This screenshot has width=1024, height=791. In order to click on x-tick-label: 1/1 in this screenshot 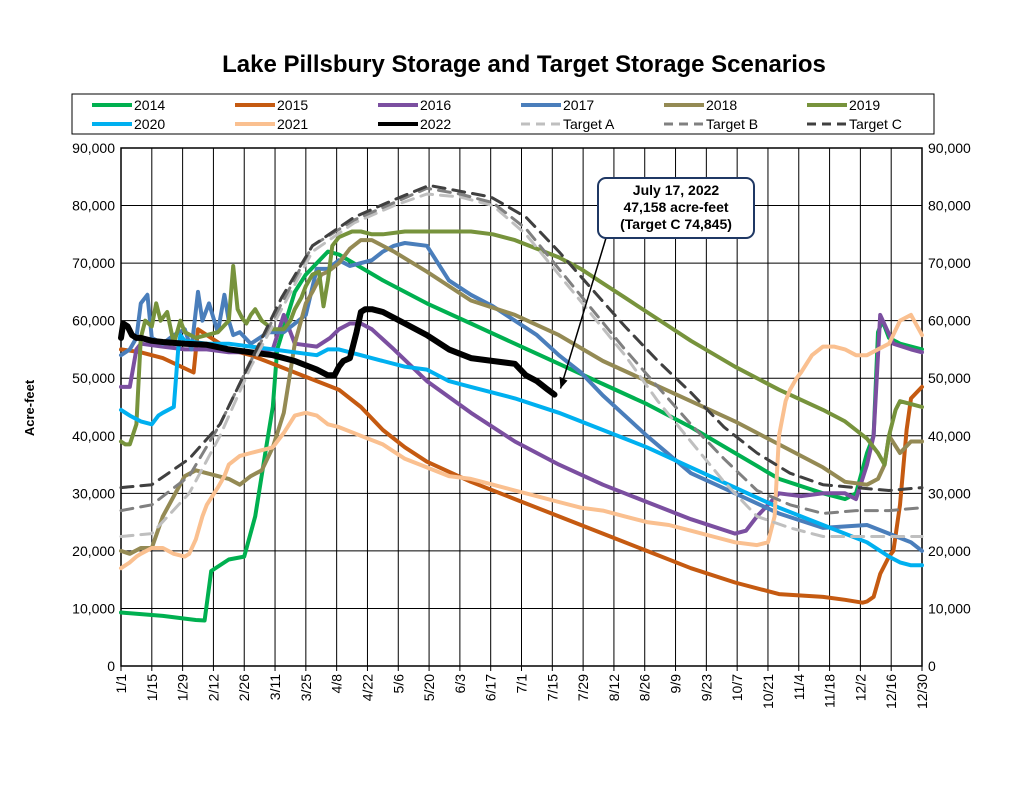, I will do `click(121, 684)`.